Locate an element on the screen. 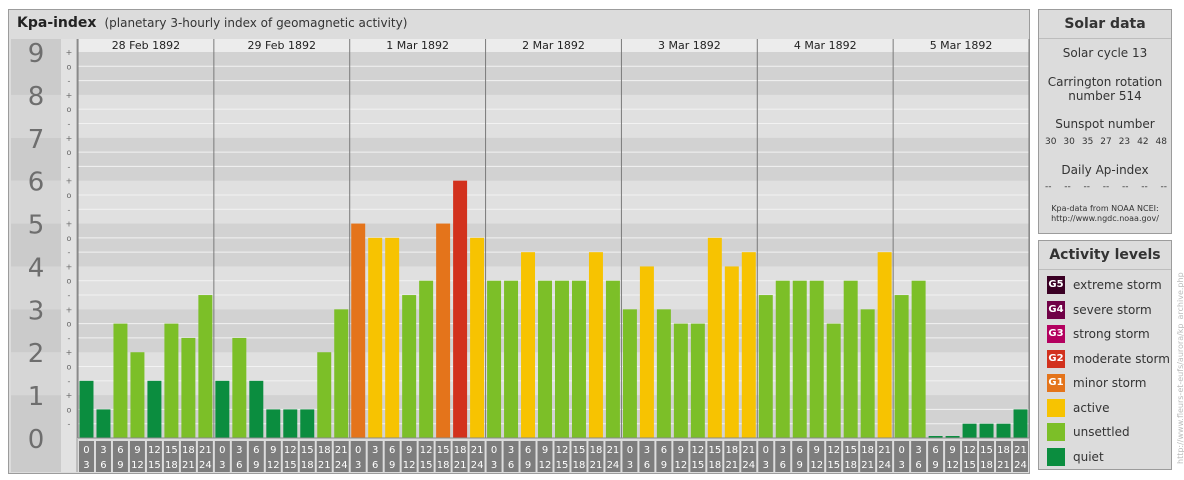 The image size is (1184, 480). legend-item: unsettled is located at coordinates (1088, 432).